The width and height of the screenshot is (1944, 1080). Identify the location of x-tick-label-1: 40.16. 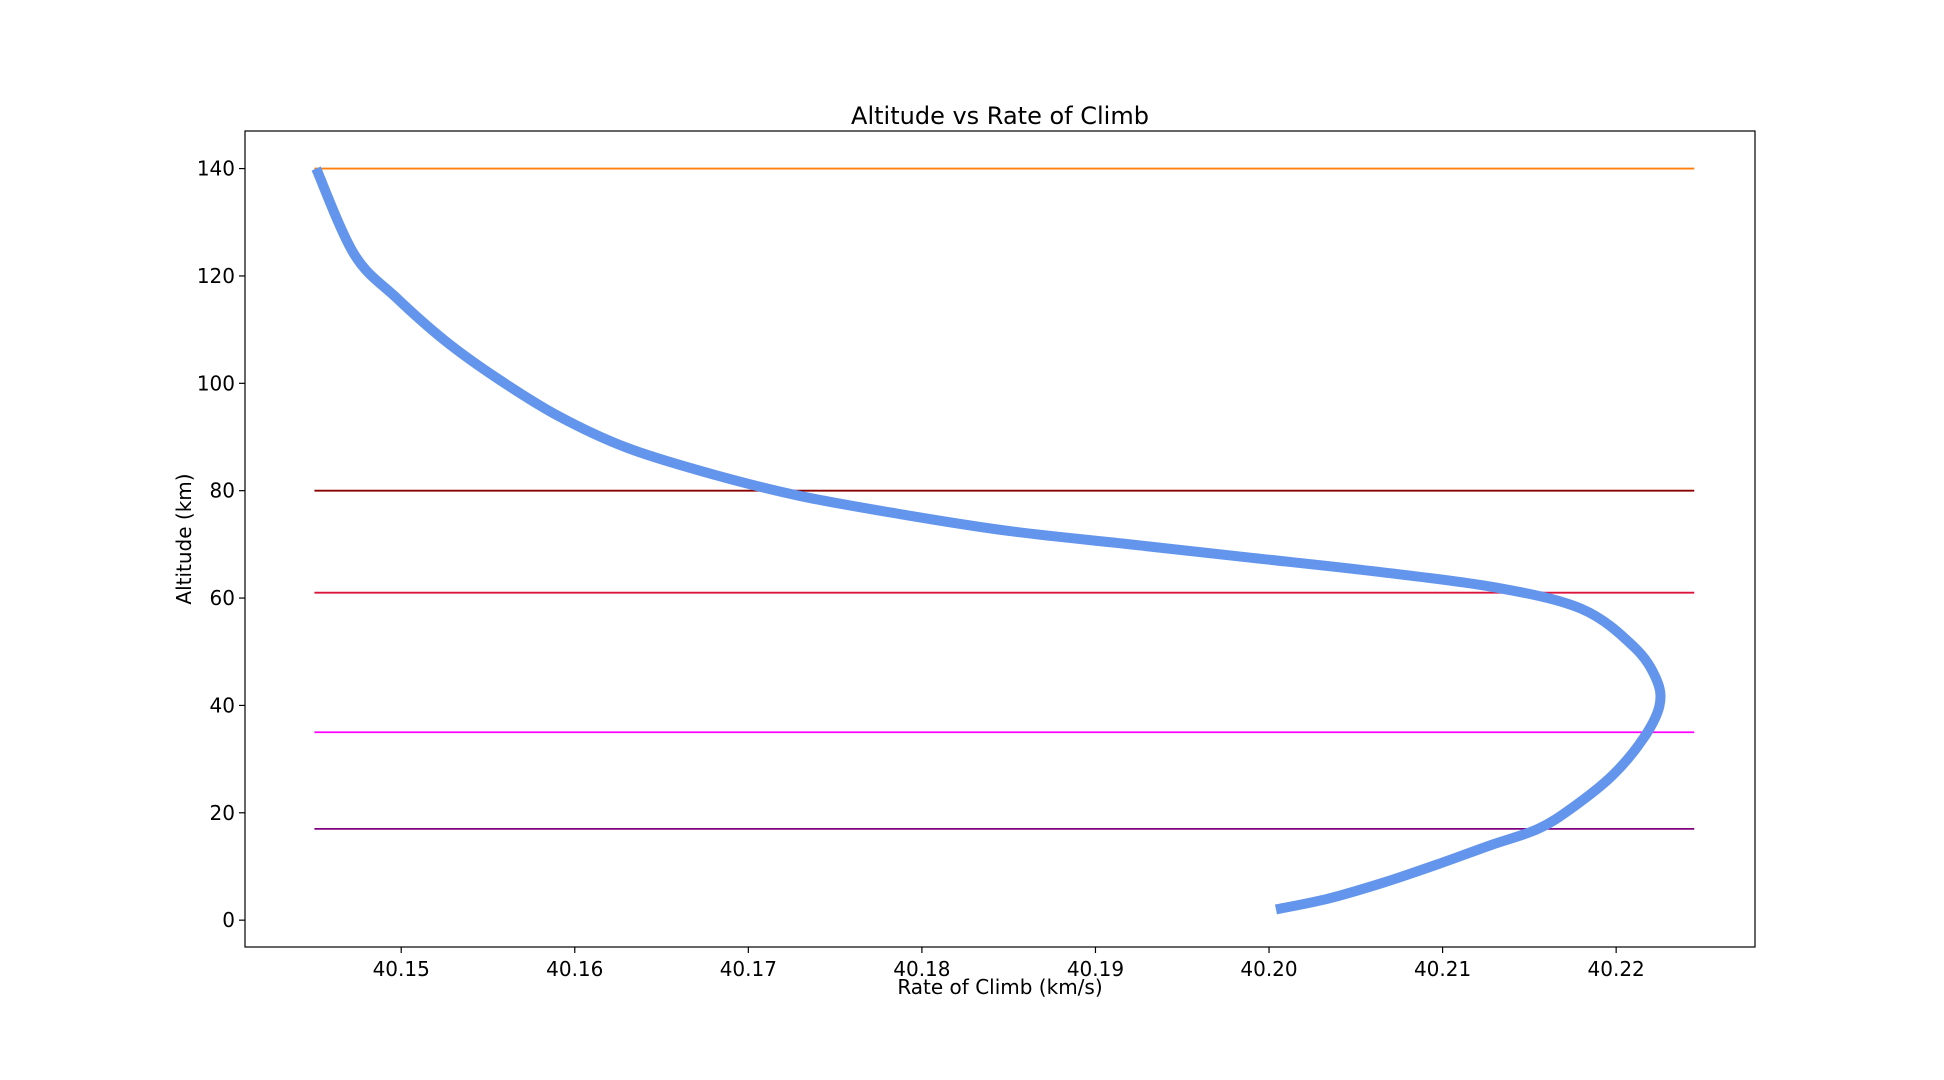
(574, 969).